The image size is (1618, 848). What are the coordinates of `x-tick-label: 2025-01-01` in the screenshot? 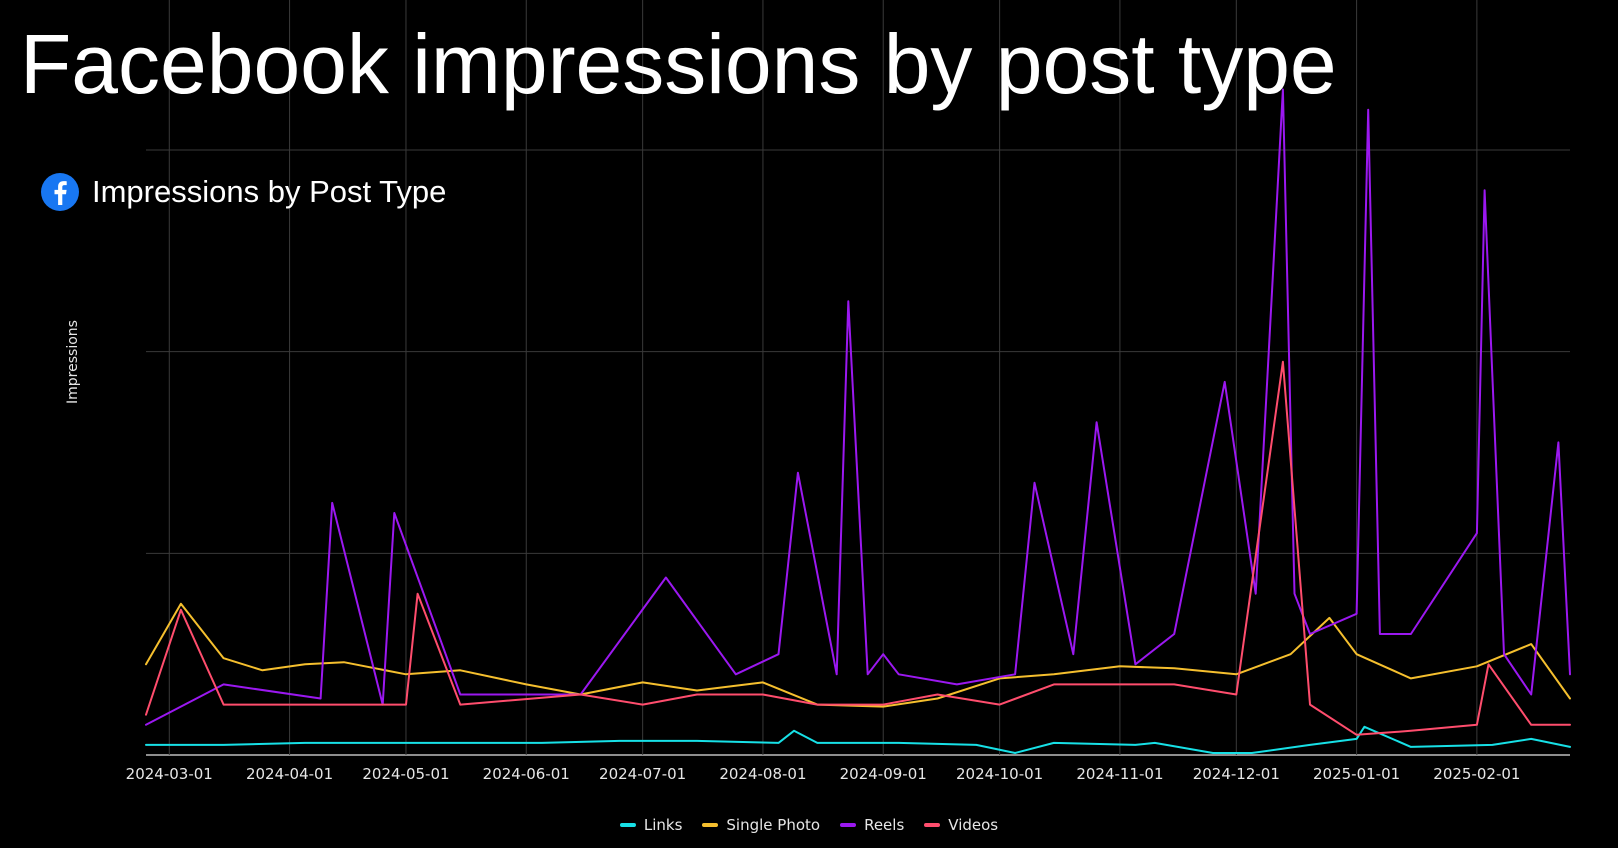 It's located at (1356, 774).